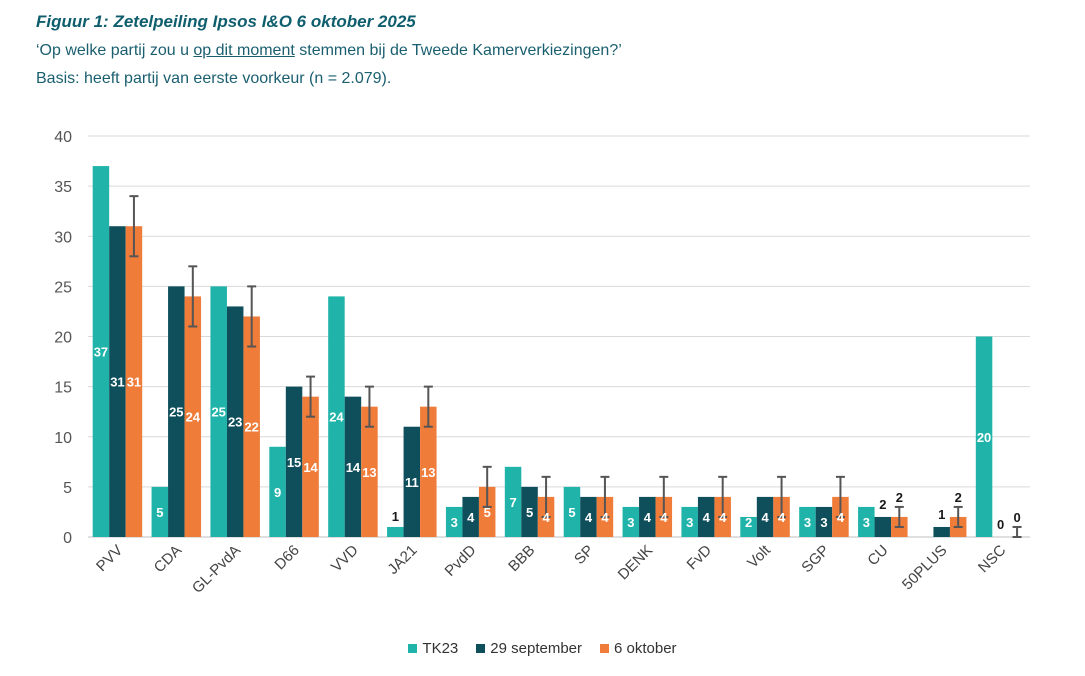 Image resolution: width=1085 pixels, height=676 pixels. I want to click on bar-6-oktober-vvd, so click(369, 471).